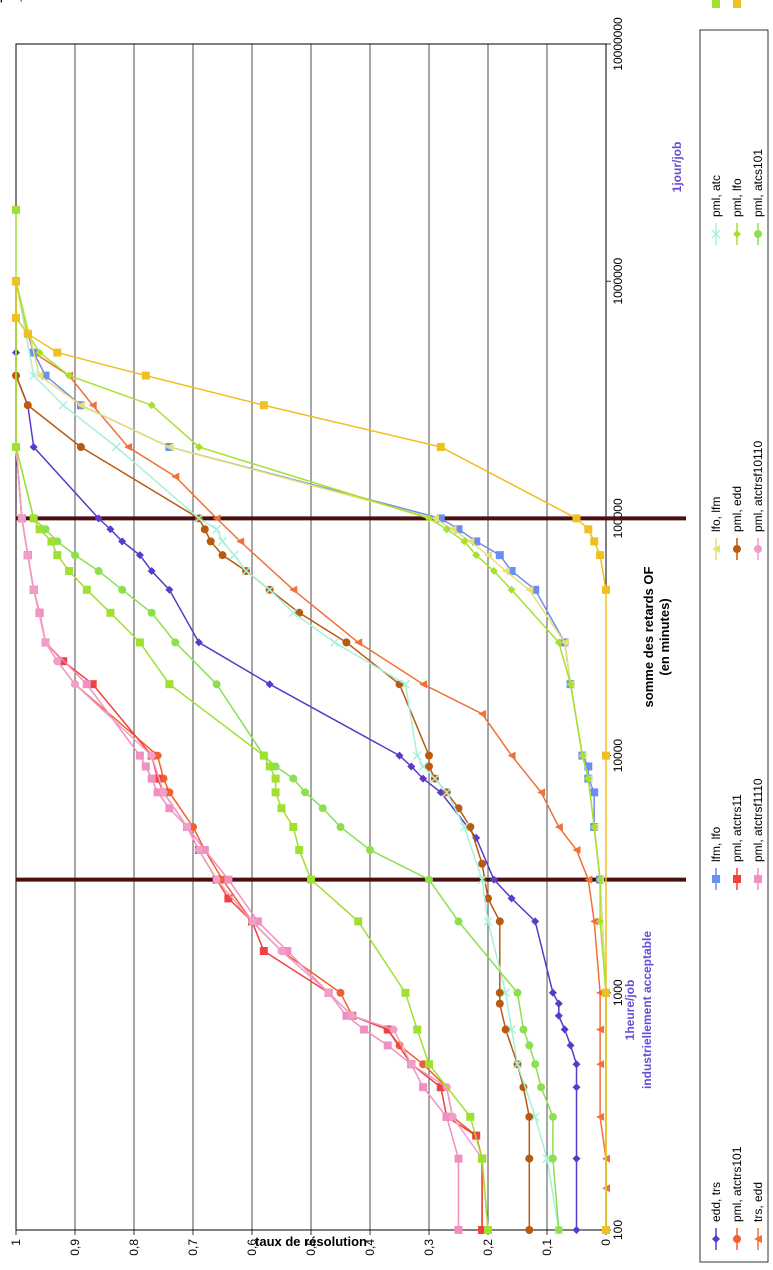 The height and width of the screenshot is (1270, 773). Describe the element at coordinates (758, 834) in the screenshot. I see `legend-item: pml, atctrsf1110` at that location.